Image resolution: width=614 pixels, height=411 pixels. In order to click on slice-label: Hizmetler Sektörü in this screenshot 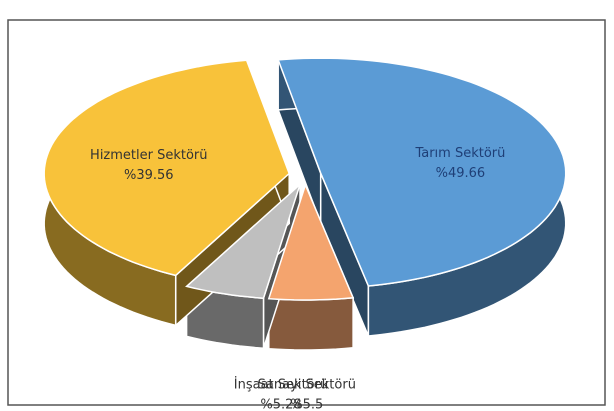, I will do `click(148, 155)`.